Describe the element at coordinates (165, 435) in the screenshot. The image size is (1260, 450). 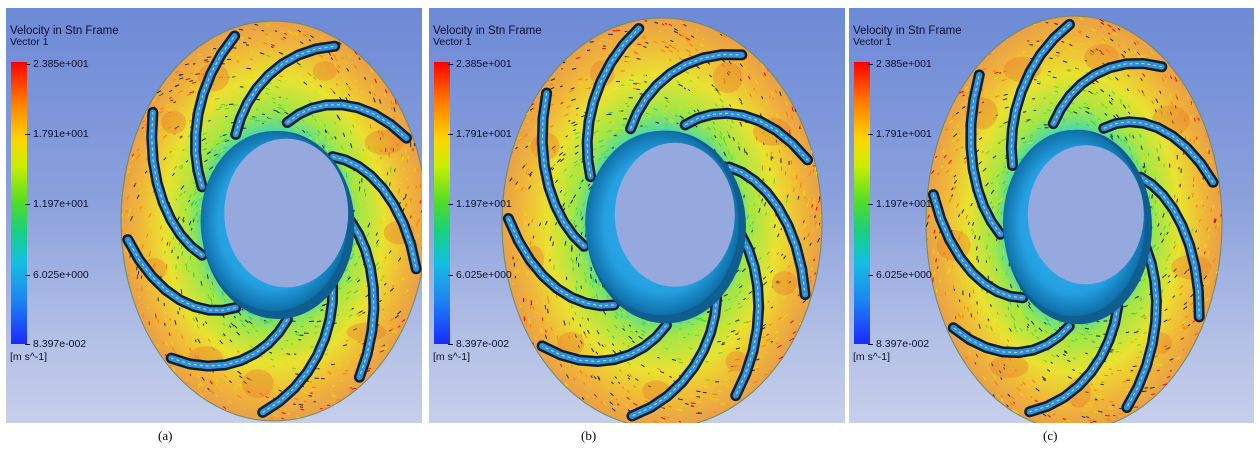
I see `caption-a: (a)` at that location.